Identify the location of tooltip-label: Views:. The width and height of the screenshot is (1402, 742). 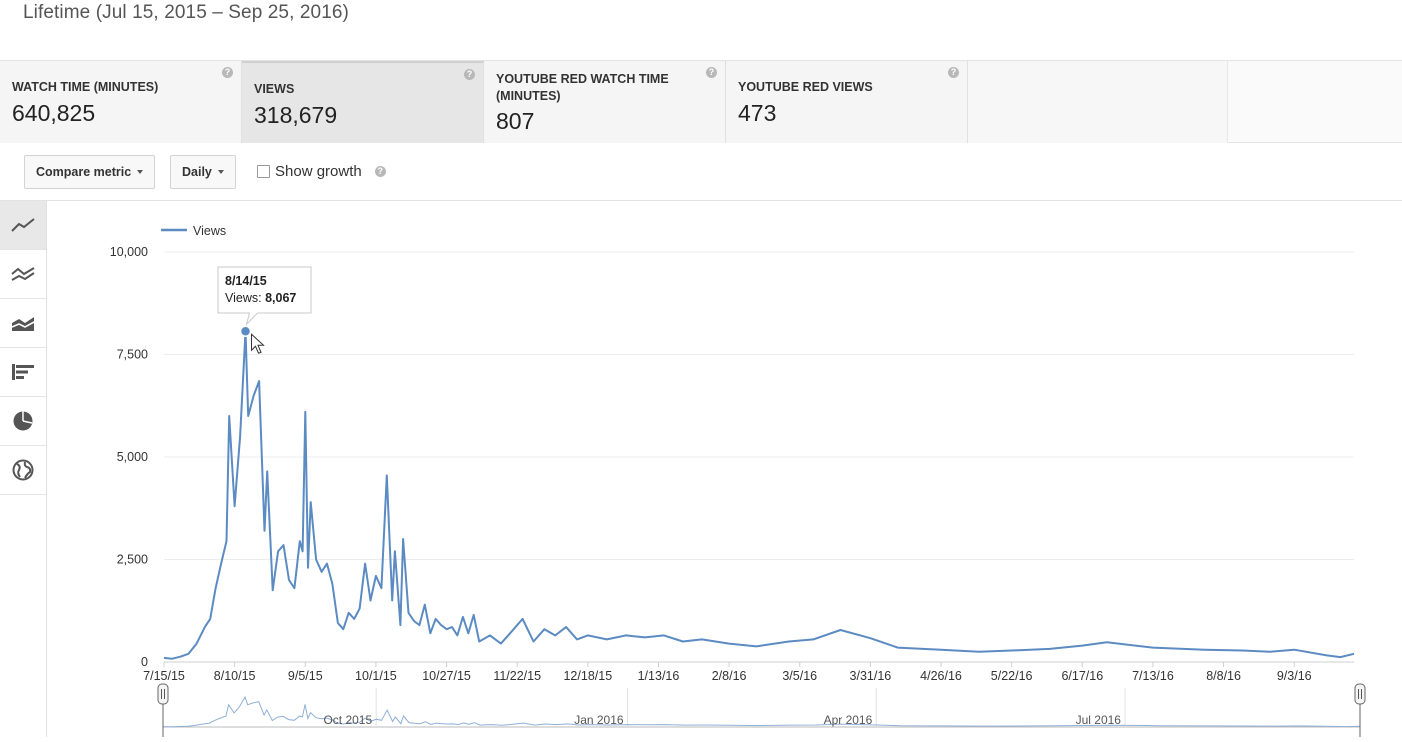
(243, 298).